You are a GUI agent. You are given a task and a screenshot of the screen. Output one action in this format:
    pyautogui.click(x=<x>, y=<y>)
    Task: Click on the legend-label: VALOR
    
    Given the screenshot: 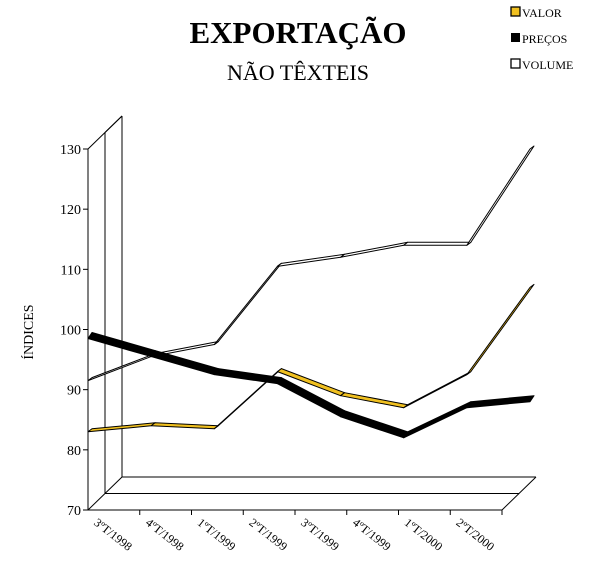 What is the action you would take?
    pyautogui.click(x=542, y=13)
    